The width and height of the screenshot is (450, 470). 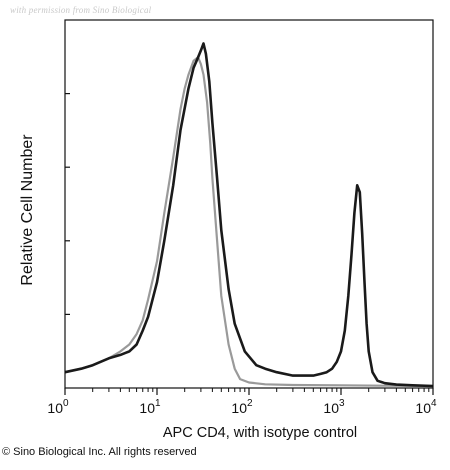 I want to click on y-axis-label: Relative Cell Number, so click(x=27, y=210).